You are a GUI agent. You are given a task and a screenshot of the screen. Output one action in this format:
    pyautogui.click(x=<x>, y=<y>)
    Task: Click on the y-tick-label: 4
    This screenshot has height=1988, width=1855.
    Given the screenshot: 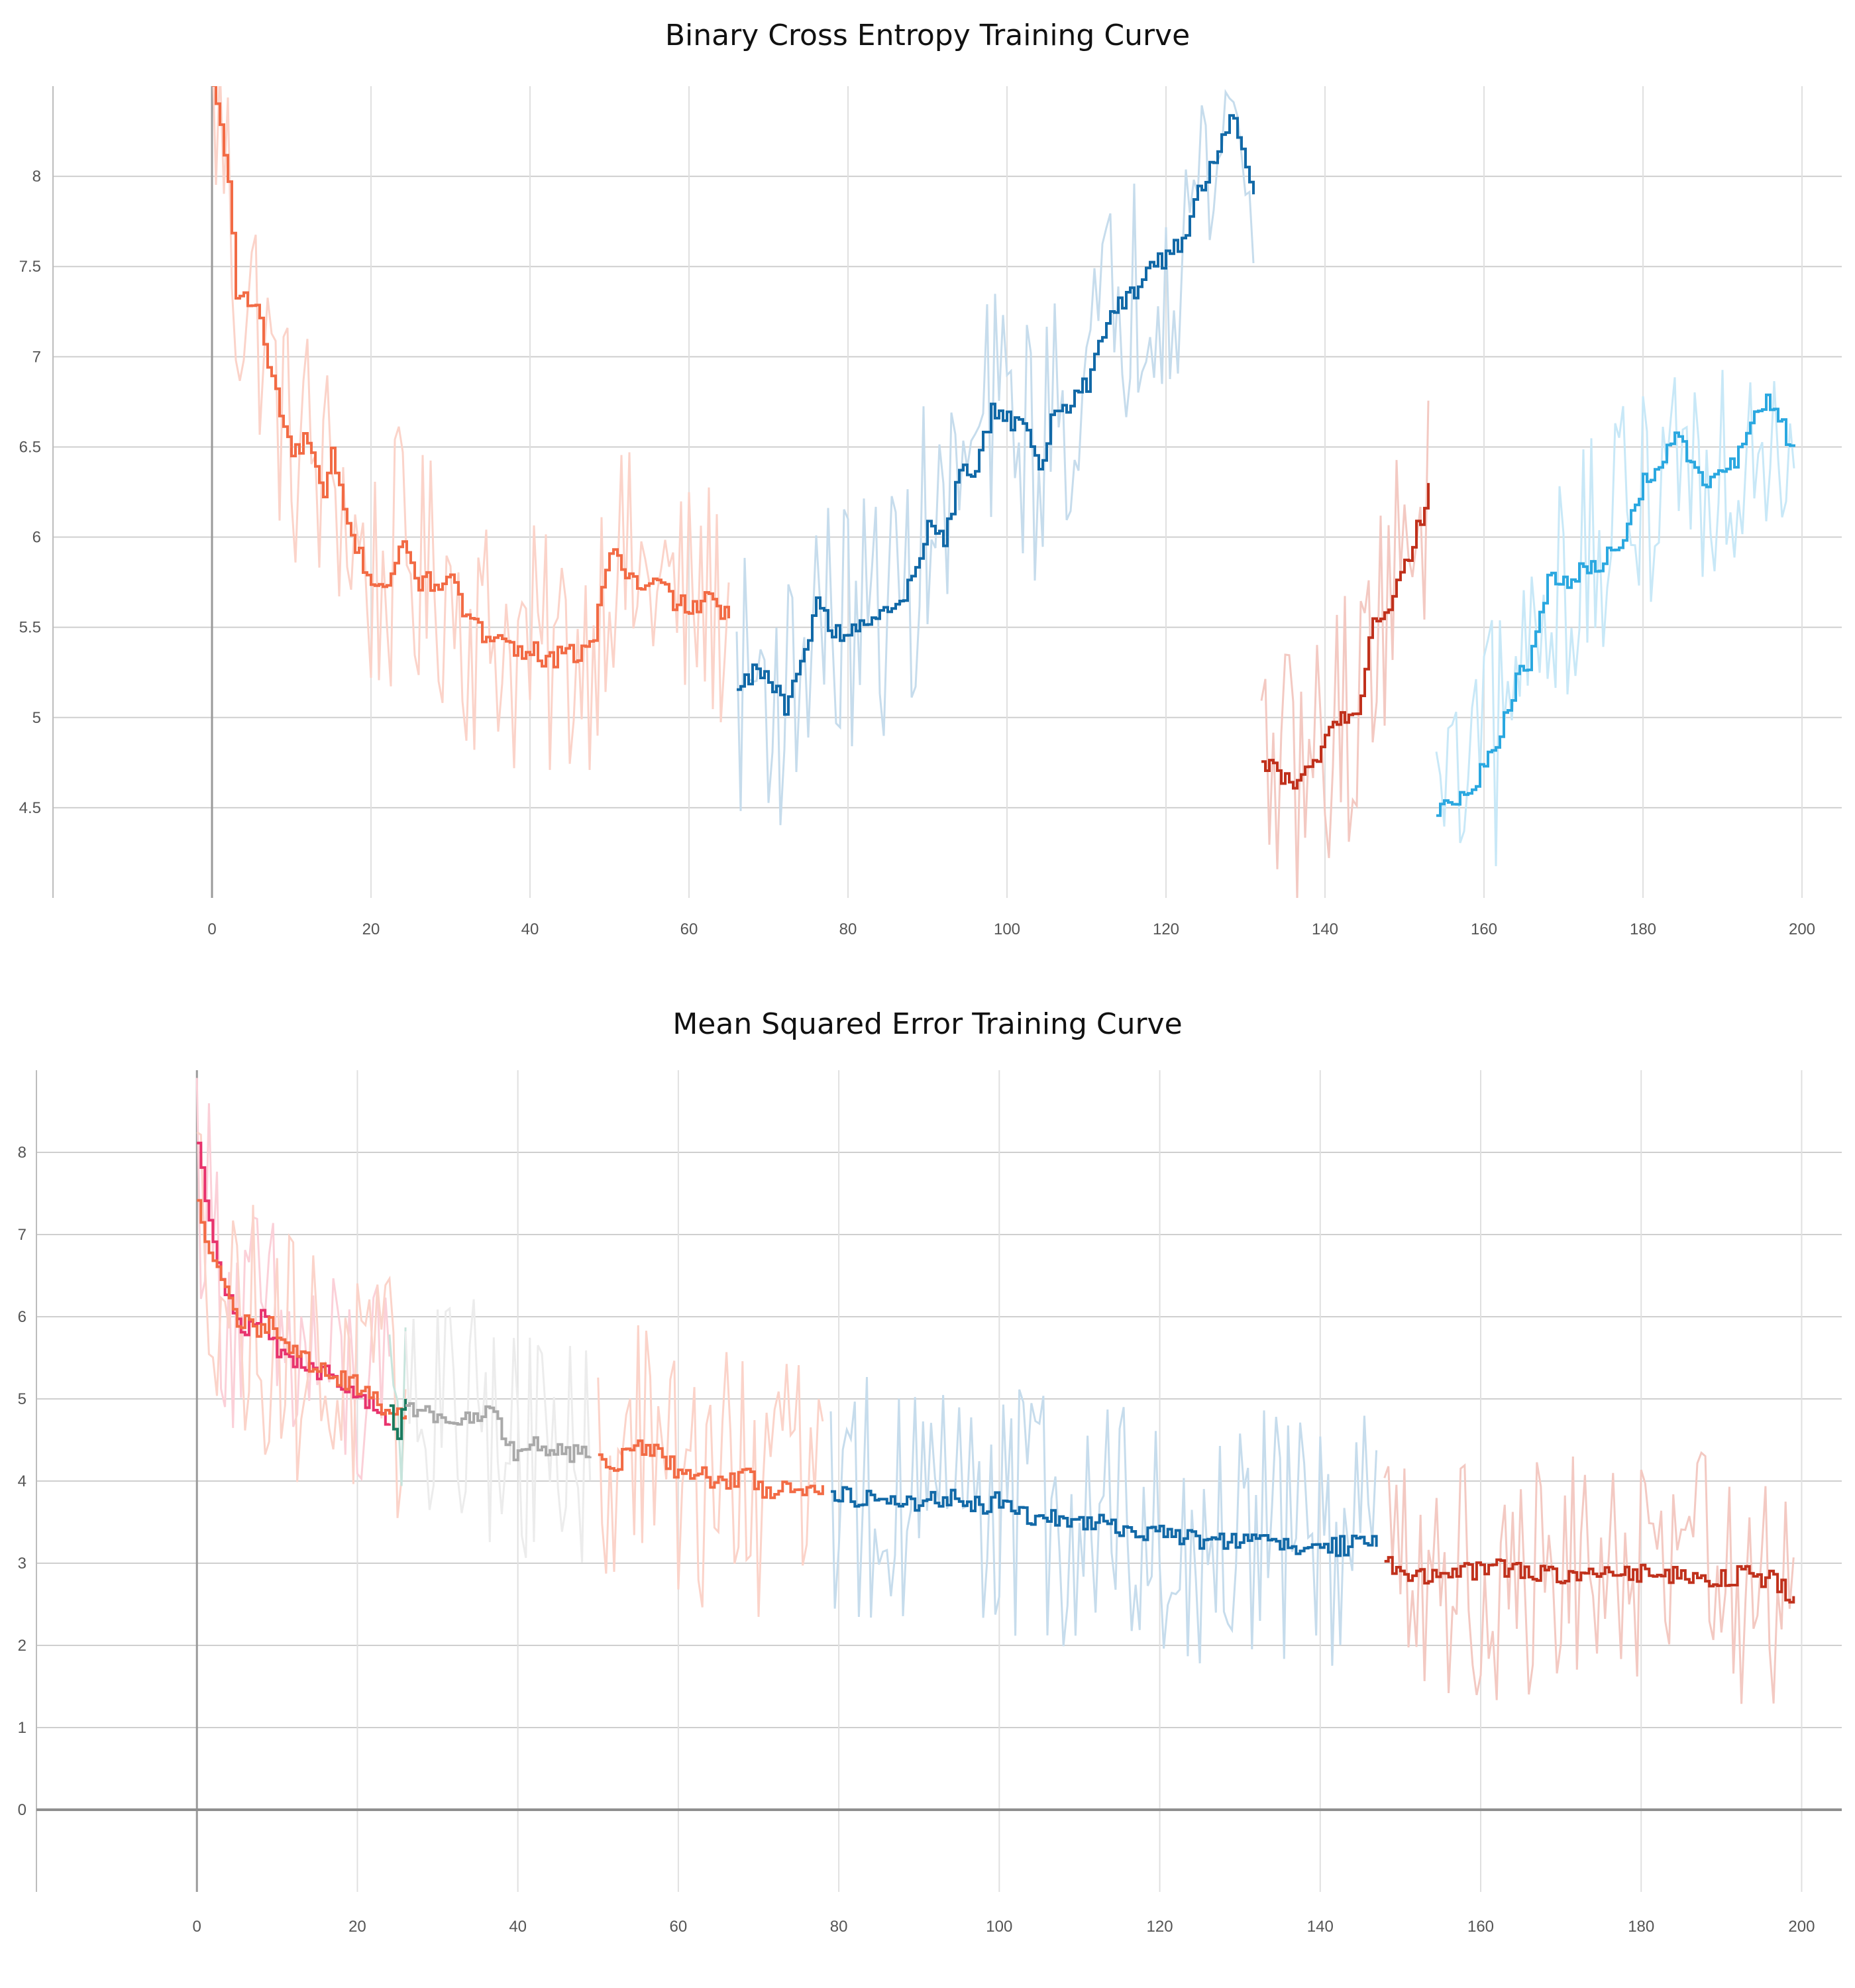 What is the action you would take?
    pyautogui.click(x=22, y=1481)
    